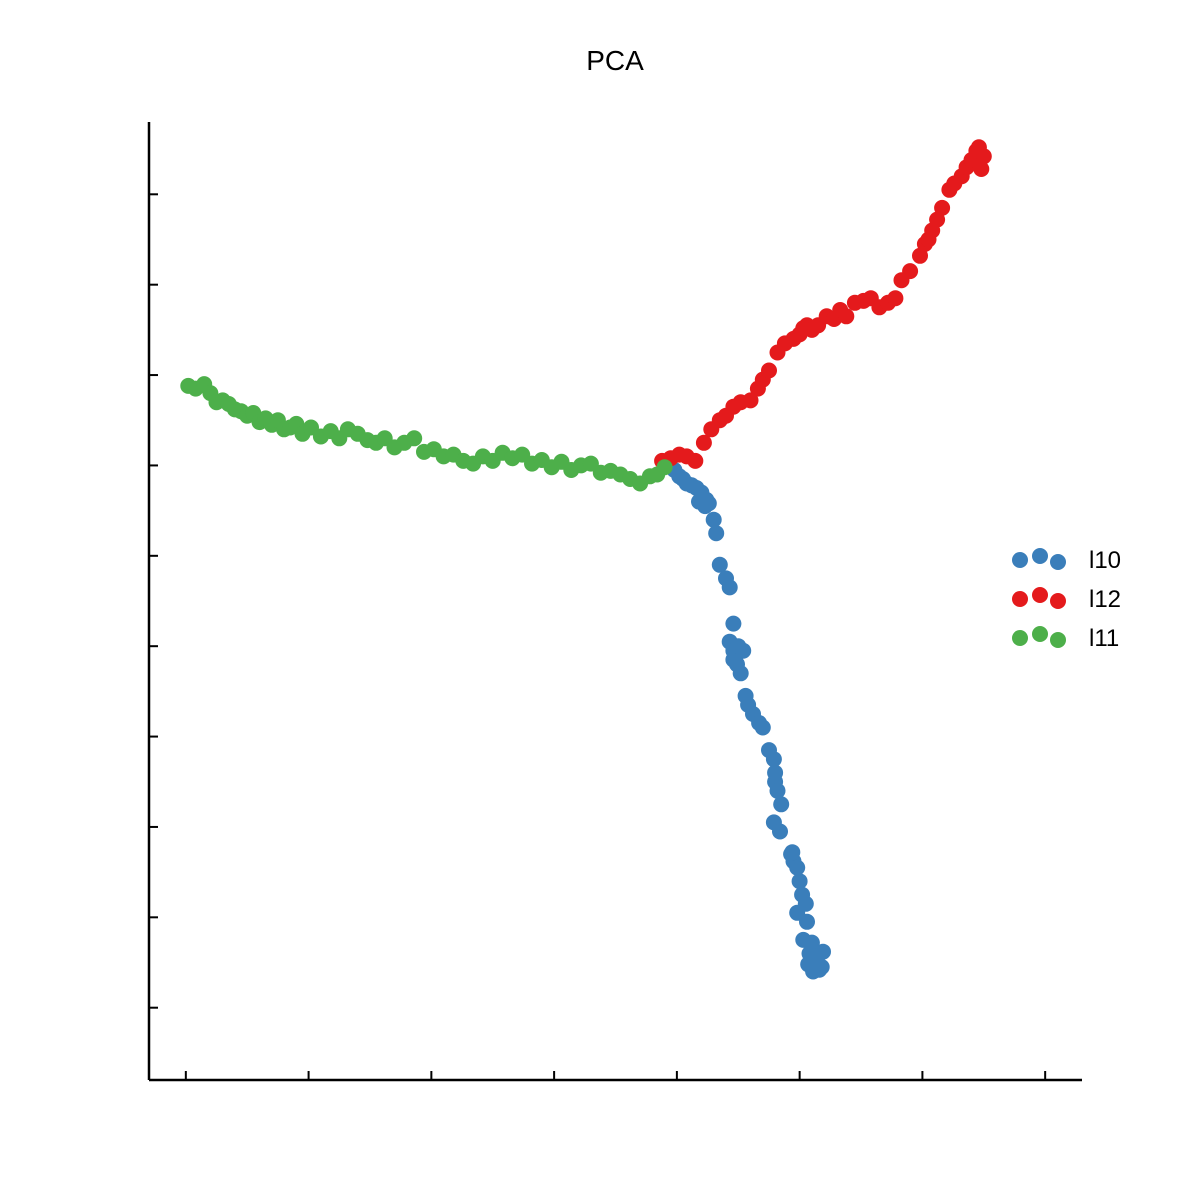 The height and width of the screenshot is (1200, 1200). I want to click on legend-entry-l10: l10, so click(1066, 560).